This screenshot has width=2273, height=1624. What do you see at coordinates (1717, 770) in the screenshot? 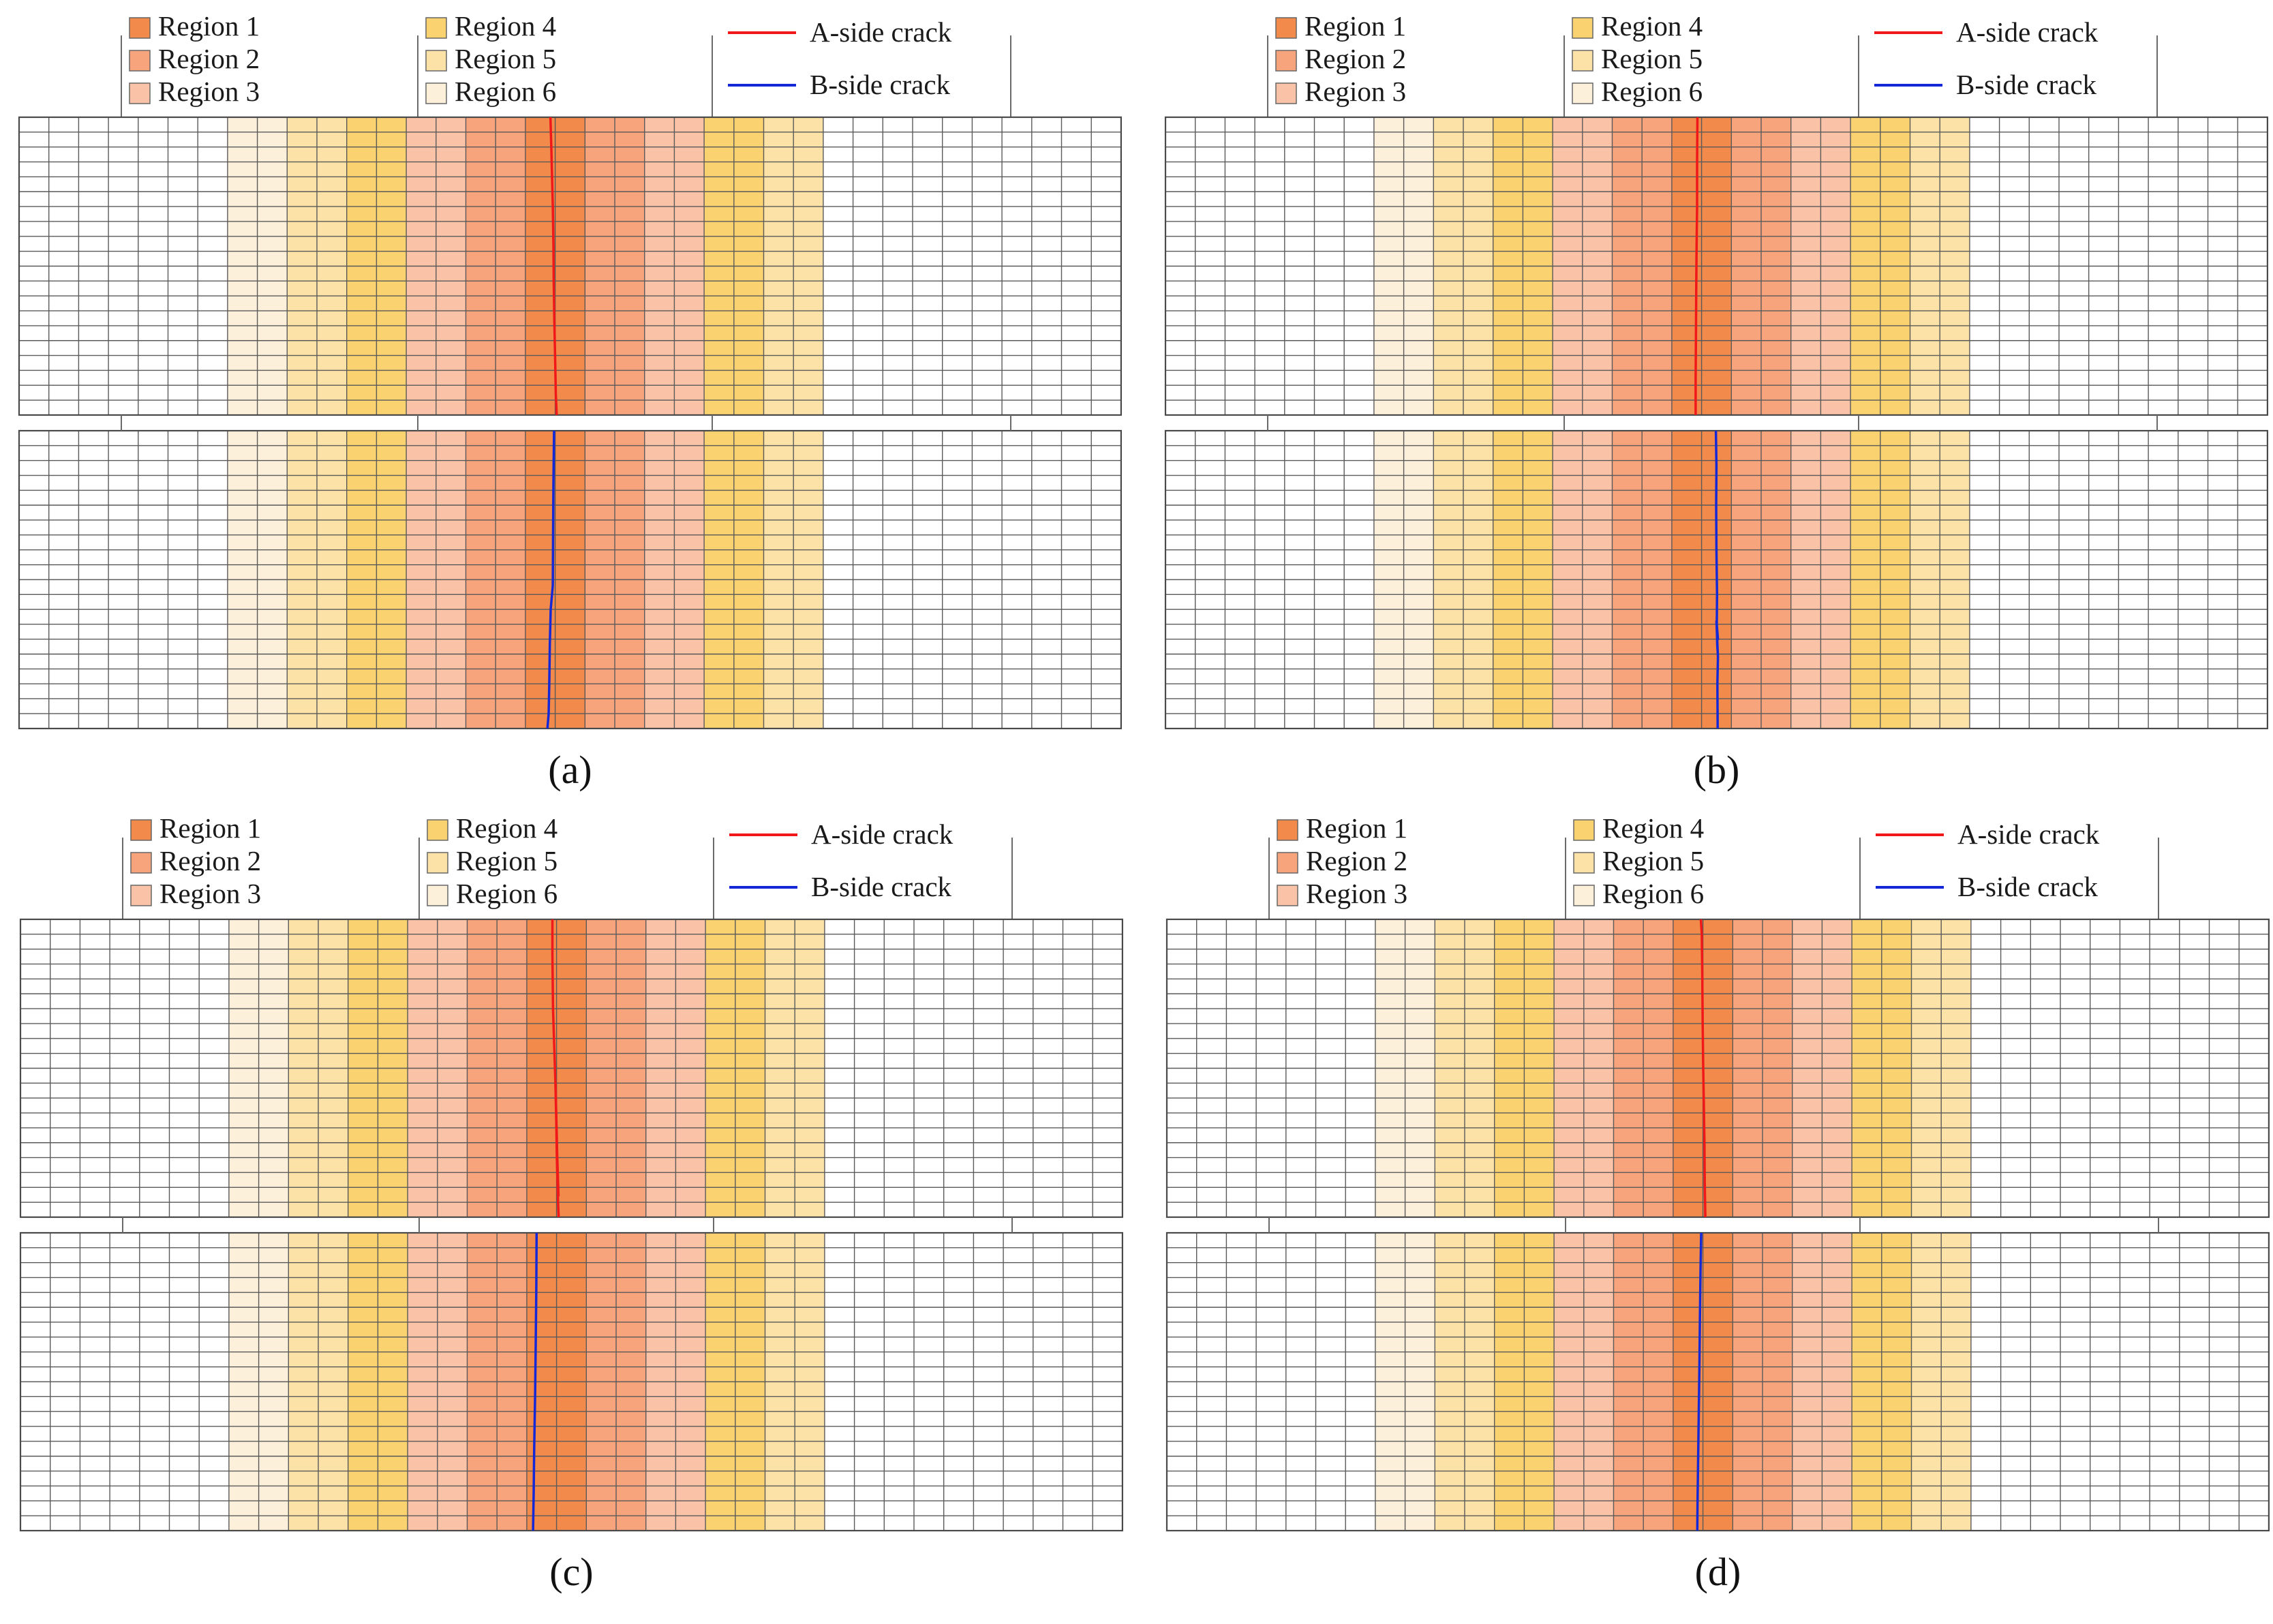
I see `panel-label: (b)` at bounding box center [1717, 770].